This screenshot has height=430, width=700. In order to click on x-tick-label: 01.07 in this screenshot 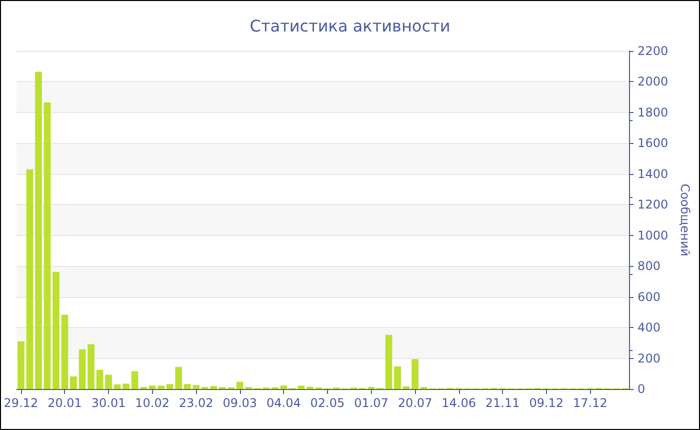, I will do `click(371, 403)`.